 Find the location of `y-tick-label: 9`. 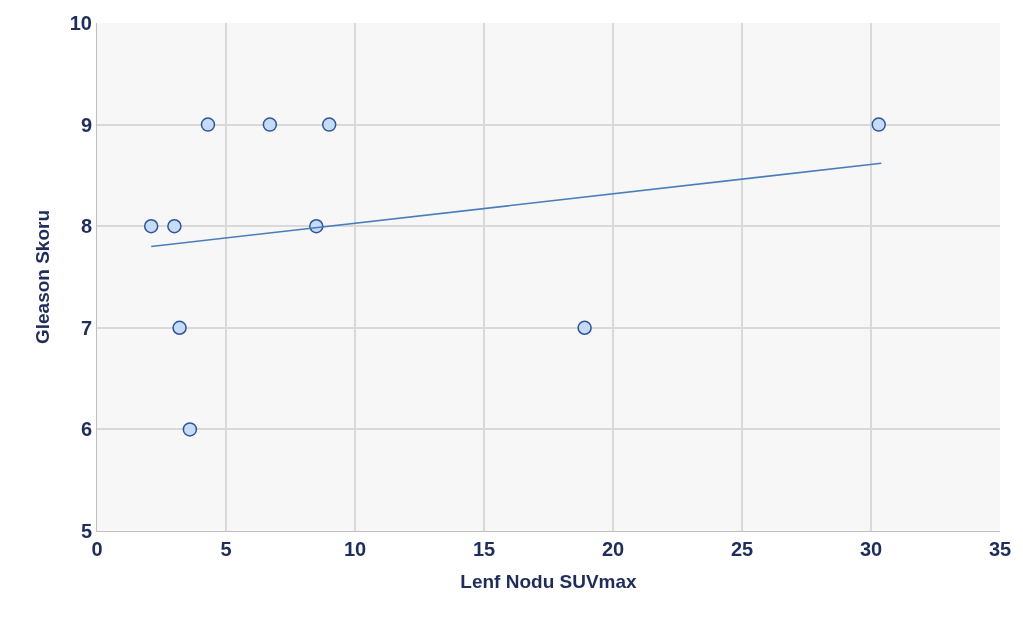

y-tick-label: 9 is located at coordinates (86, 124).